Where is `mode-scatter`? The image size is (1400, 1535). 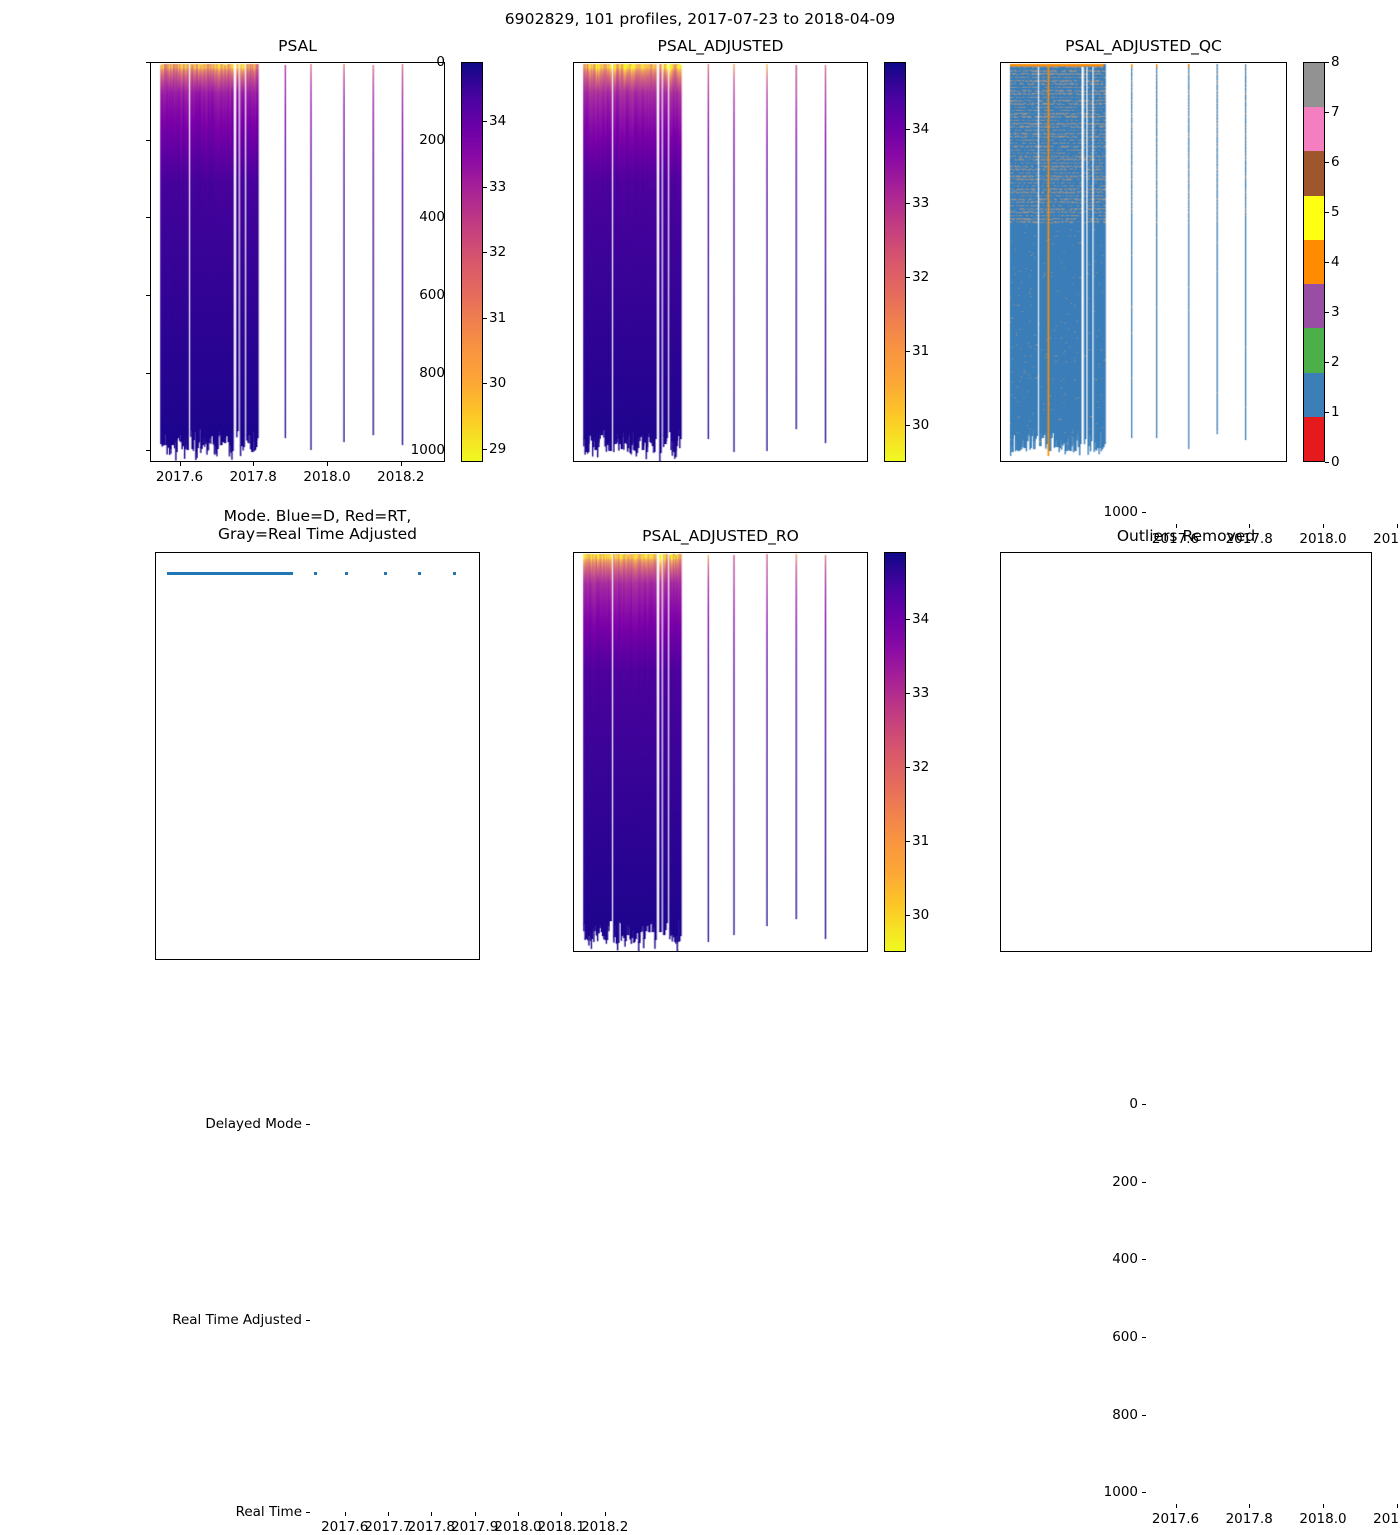 mode-scatter is located at coordinates (317, 756).